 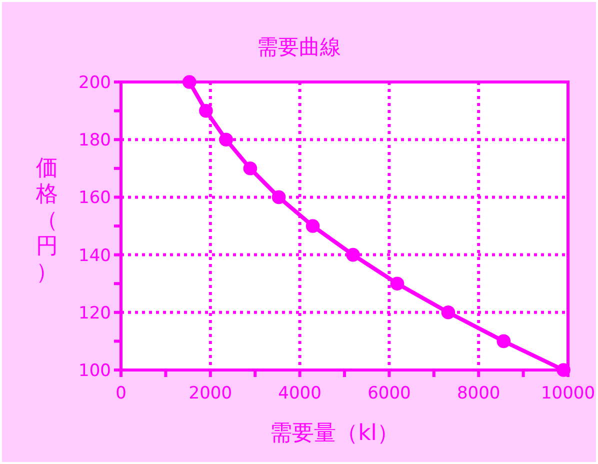 What do you see at coordinates (299, 47) in the screenshot?
I see `chart-title: 需要曲線` at bounding box center [299, 47].